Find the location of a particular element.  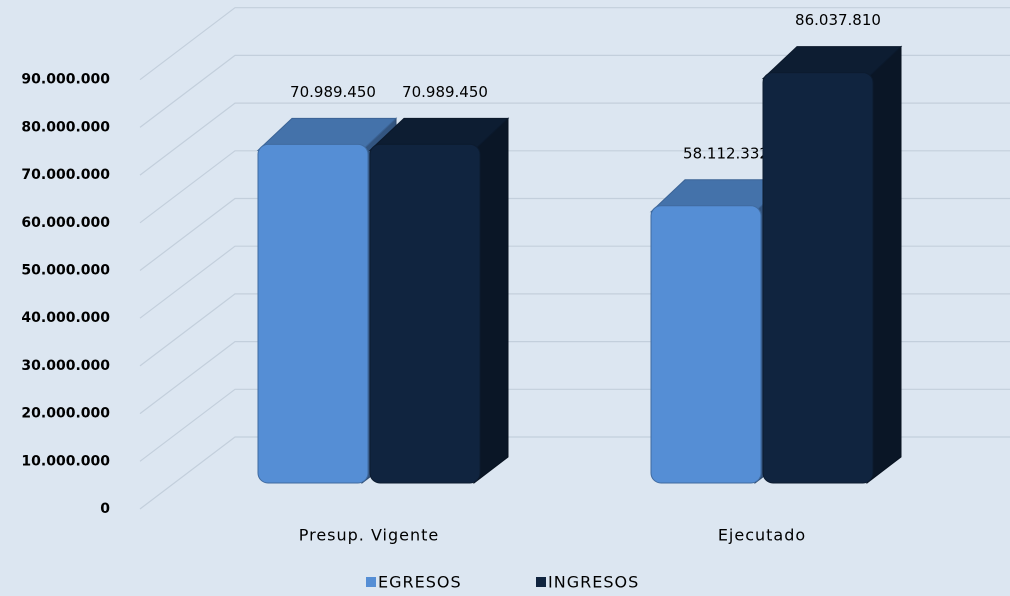

x-tick-label: Presup. Vigente is located at coordinates (369, 535).